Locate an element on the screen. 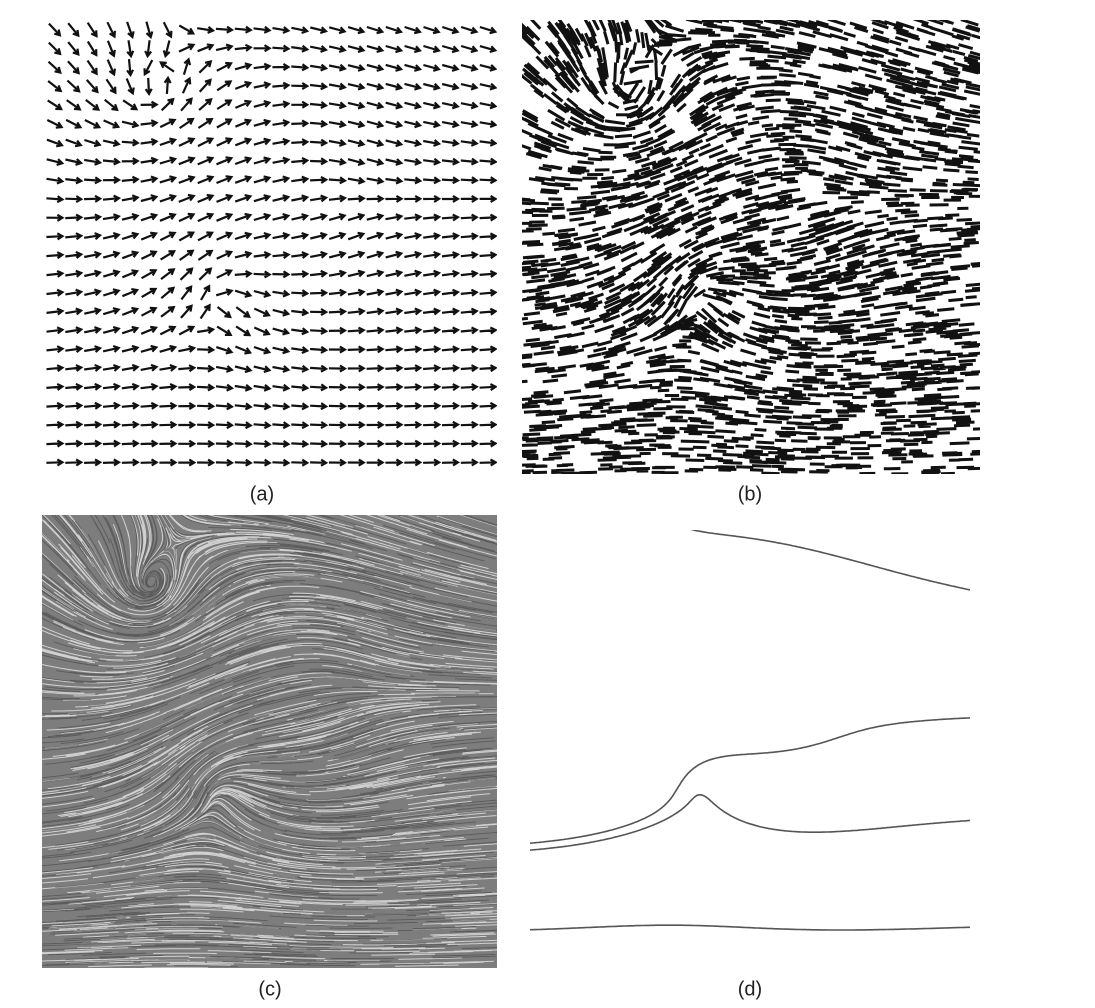  panel-label: (d) is located at coordinates (750, 989).